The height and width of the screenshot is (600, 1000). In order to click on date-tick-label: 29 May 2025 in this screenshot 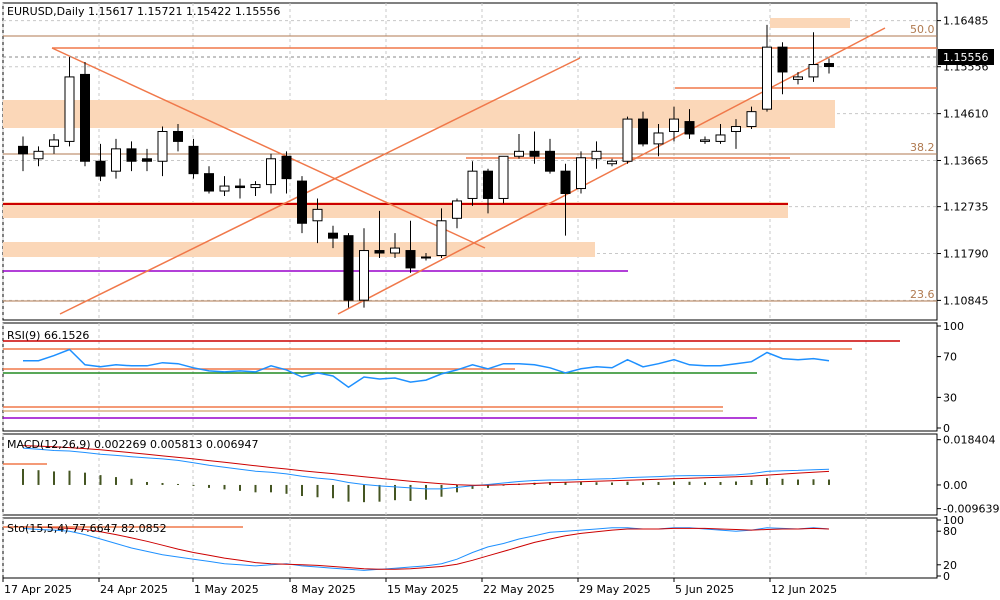, I will do `click(615, 589)`.